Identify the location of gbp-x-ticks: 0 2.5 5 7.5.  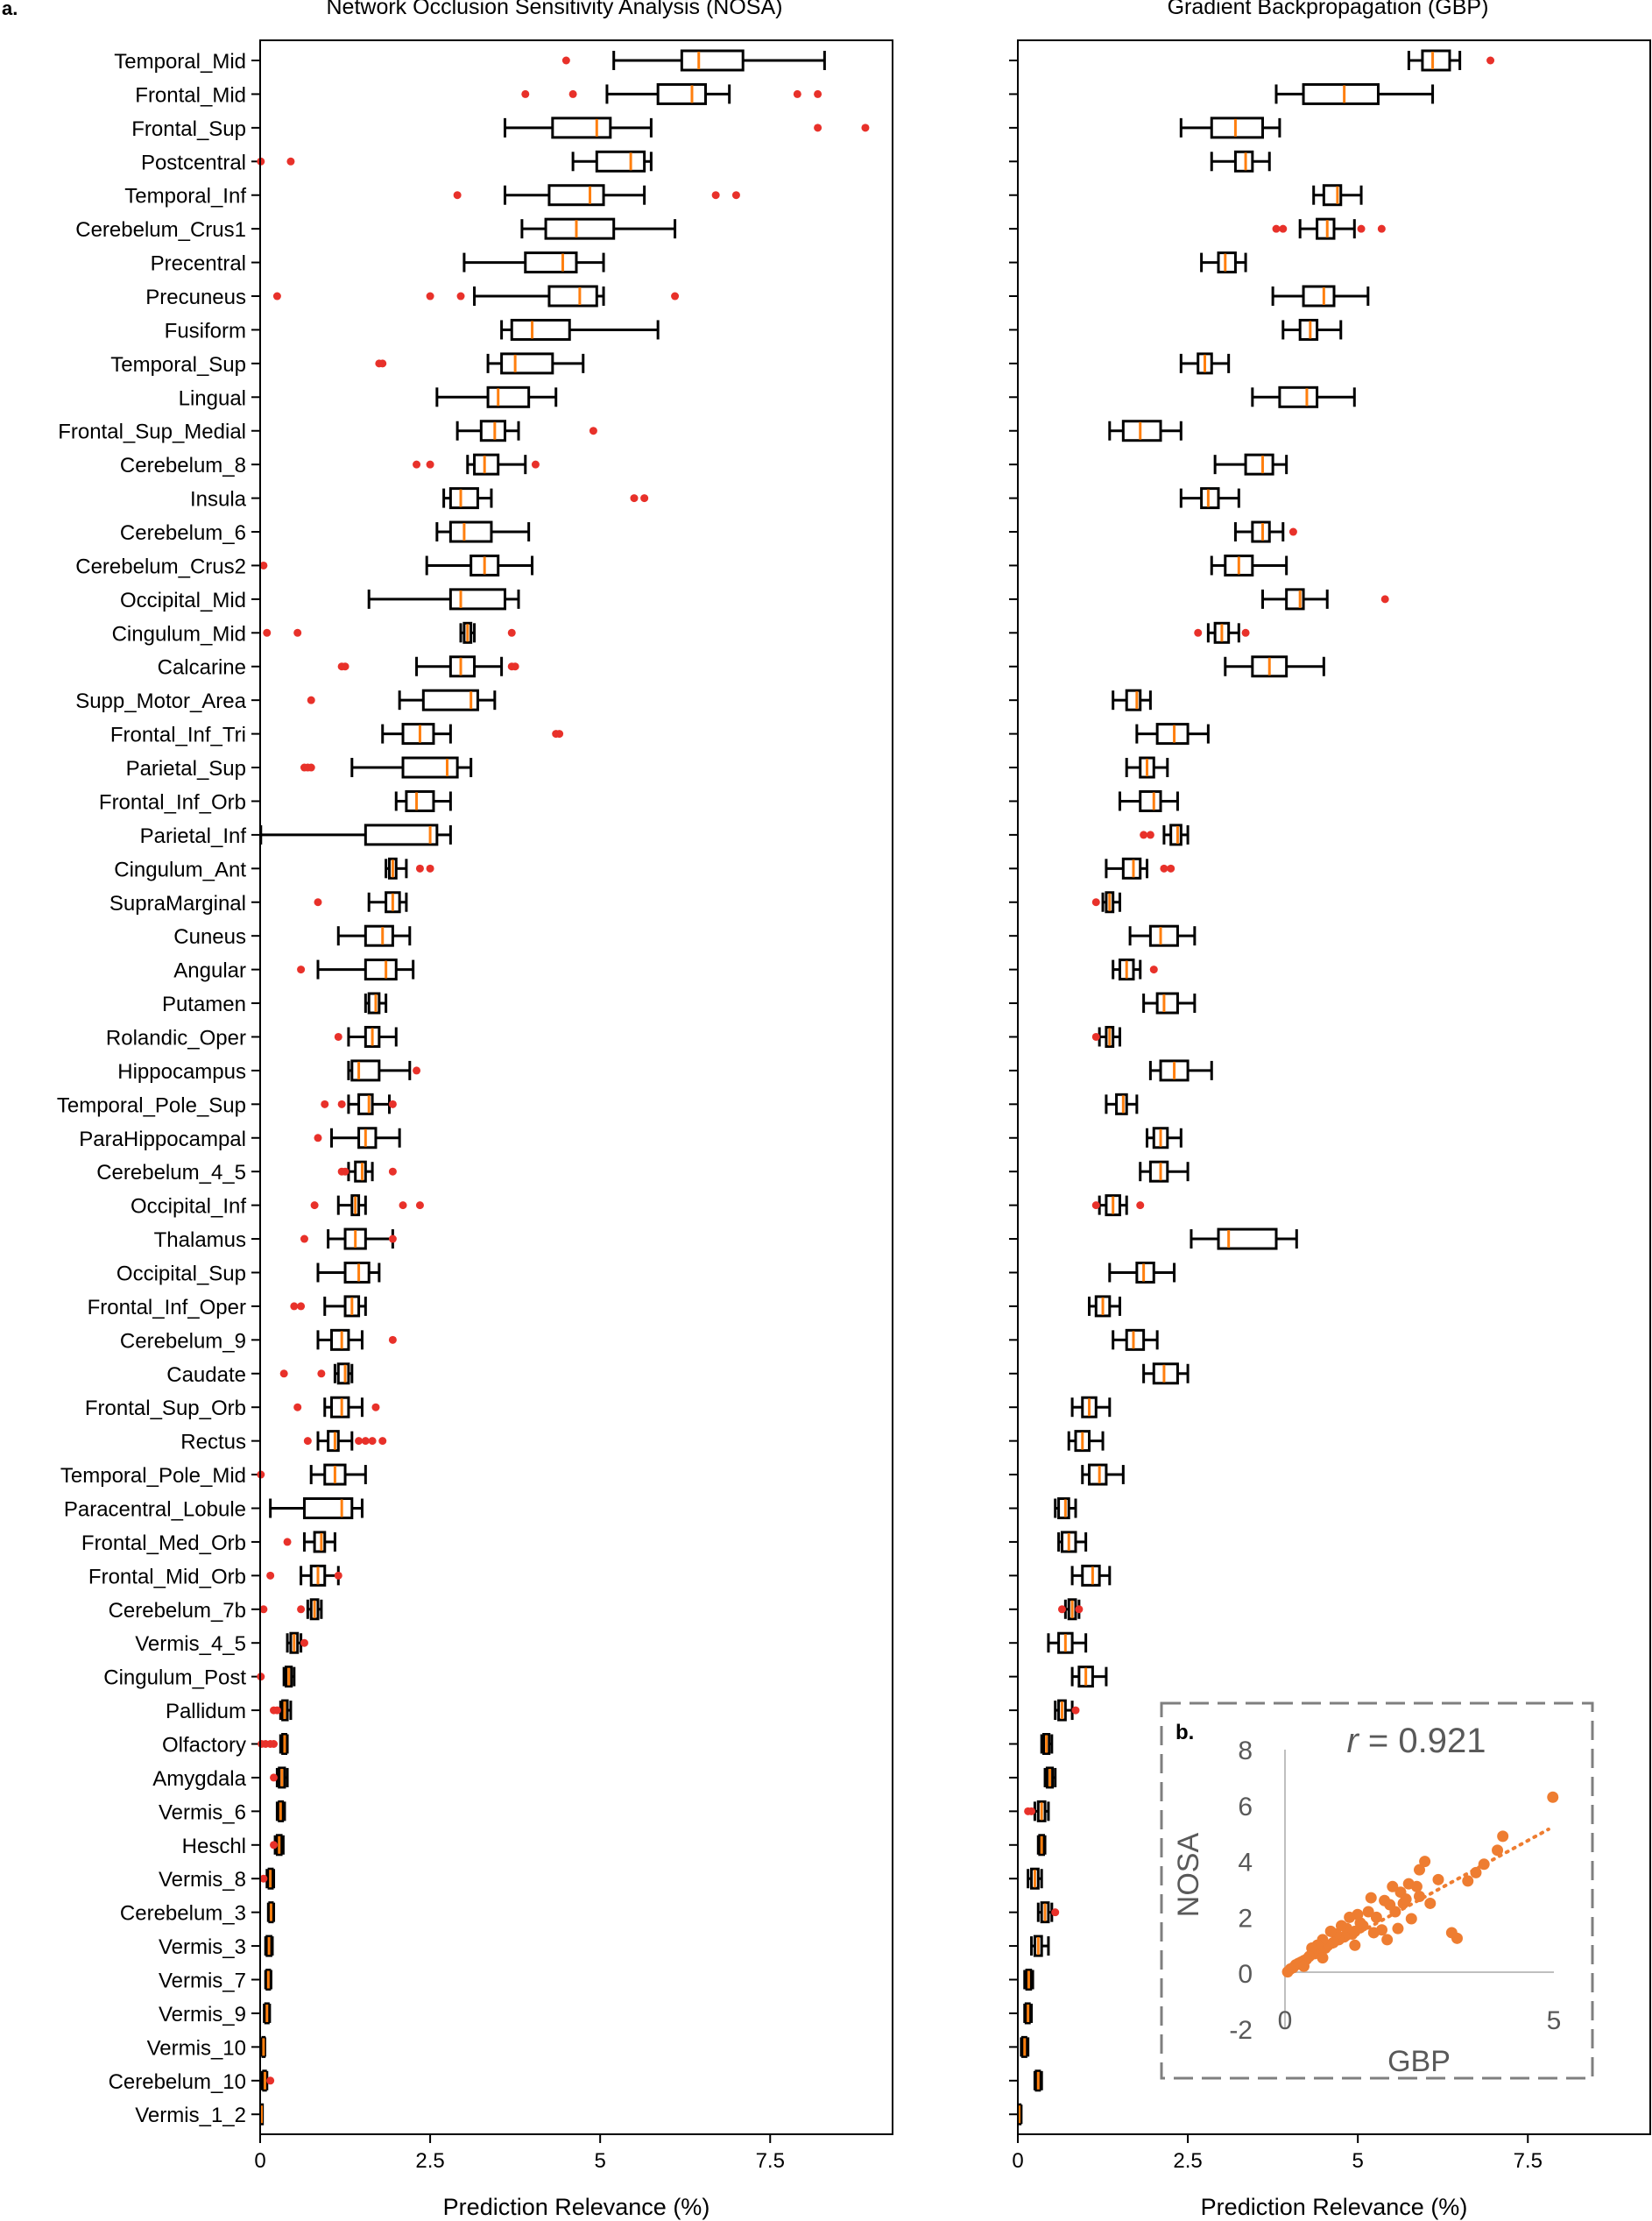
(1277, 2153).